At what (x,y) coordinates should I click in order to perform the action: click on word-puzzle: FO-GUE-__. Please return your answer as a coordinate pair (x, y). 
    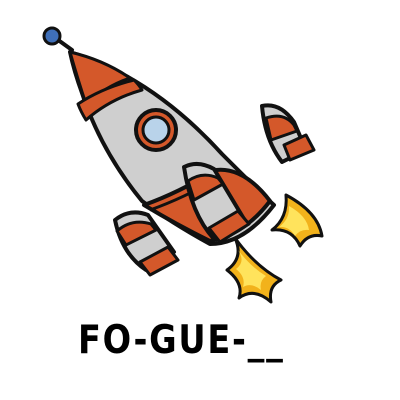
    Looking at the image, I should click on (203, 338).